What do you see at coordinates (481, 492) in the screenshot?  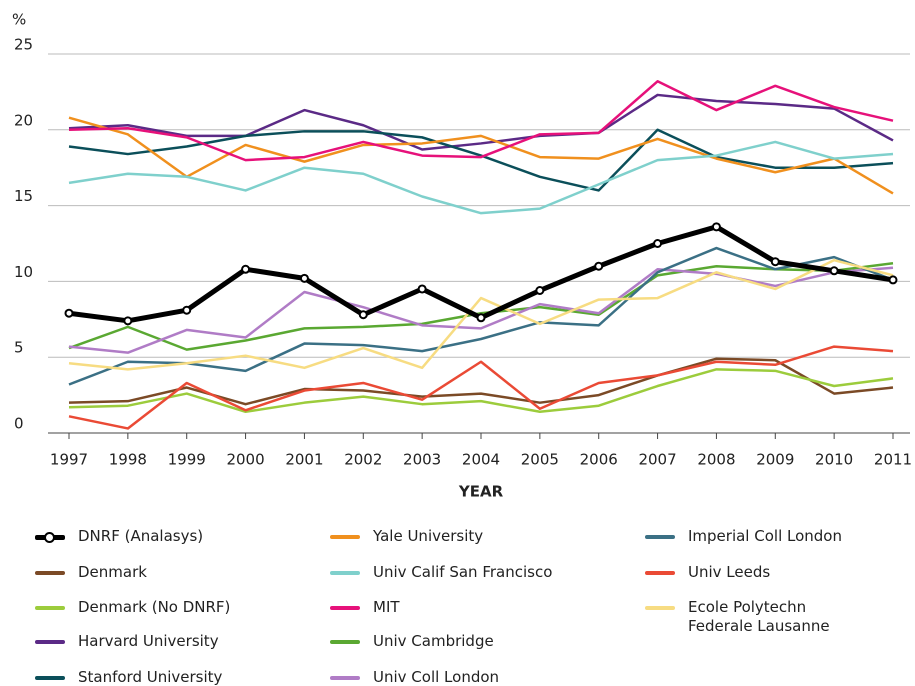 I see `x-axis-label: YEAR` at bounding box center [481, 492].